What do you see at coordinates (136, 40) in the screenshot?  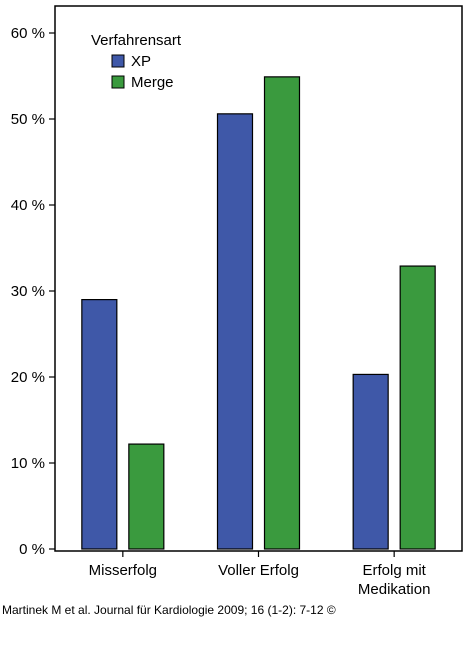 I see `legend-title: Verfahrensart` at bounding box center [136, 40].